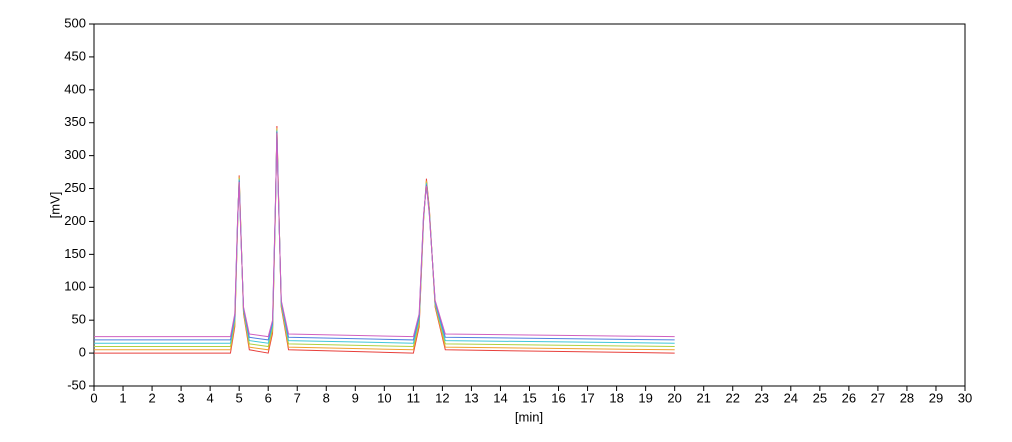 This screenshot has height=442, width=1012. Describe the element at coordinates (54, 205) in the screenshot. I see `y-axis-label: [mV]` at that location.